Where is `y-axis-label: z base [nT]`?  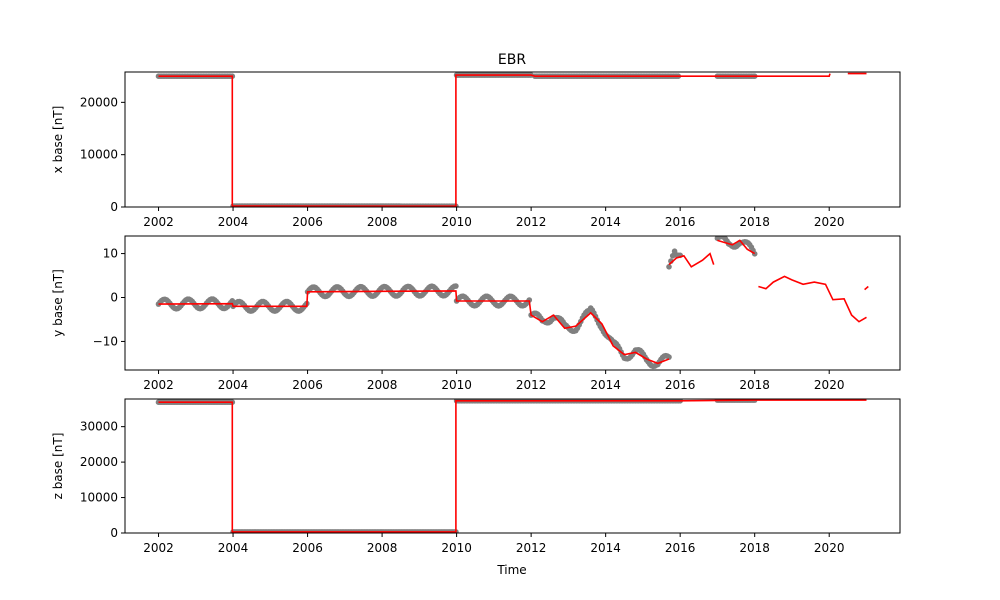
y-axis-label: z base [nT] is located at coordinates (58, 466).